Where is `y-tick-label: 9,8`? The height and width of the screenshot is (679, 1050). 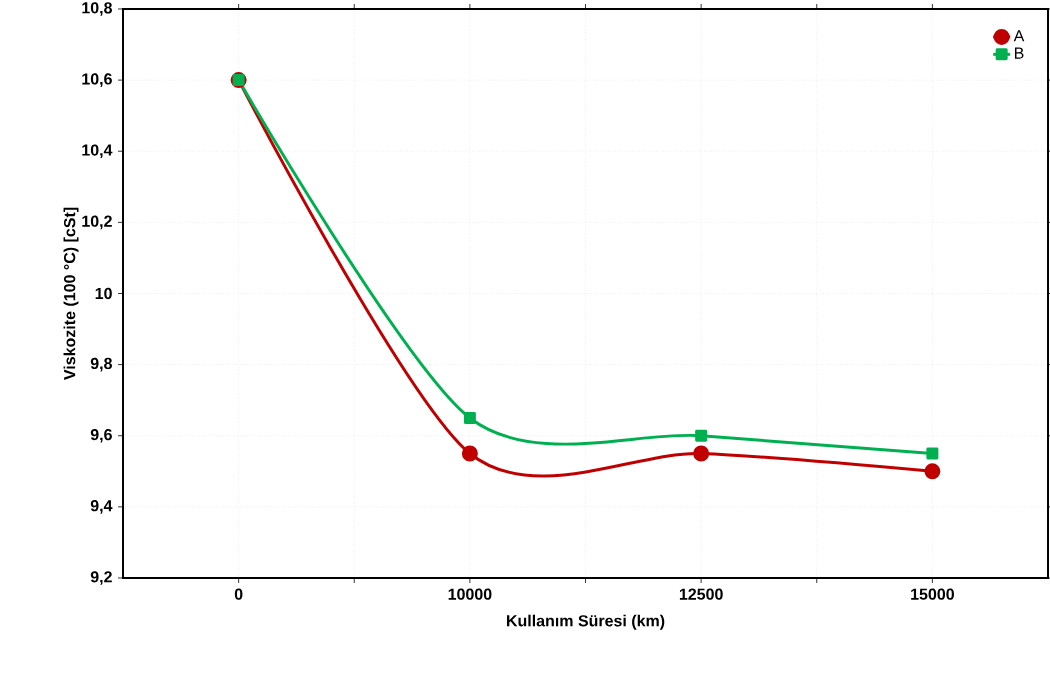
y-tick-label: 9,8 is located at coordinates (101, 364).